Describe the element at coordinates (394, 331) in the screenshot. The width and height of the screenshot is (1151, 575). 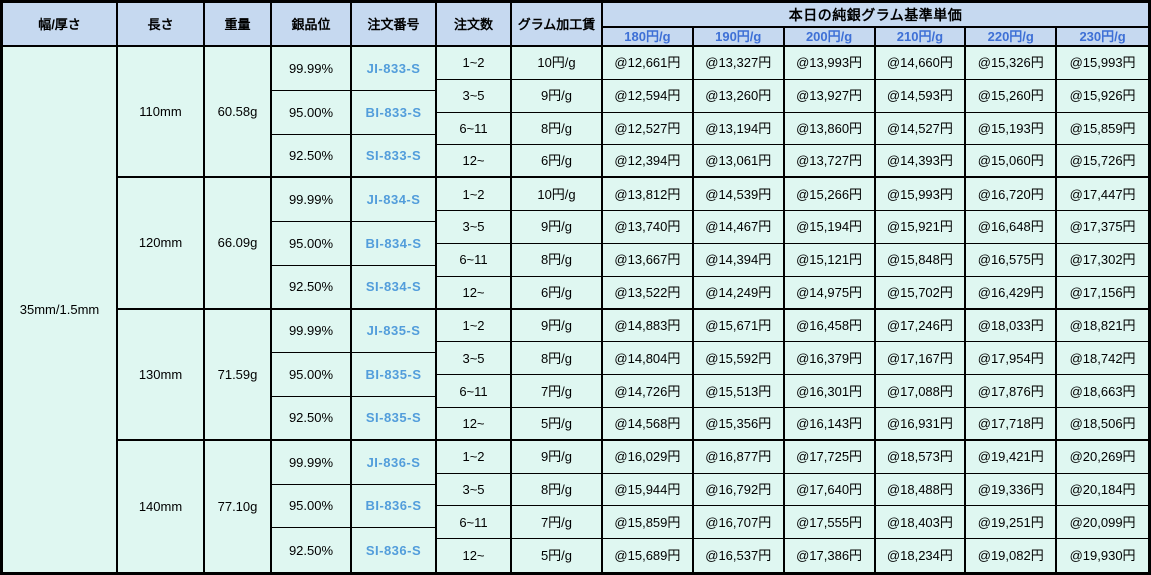
I see `order-number: JI-835-S` at that location.